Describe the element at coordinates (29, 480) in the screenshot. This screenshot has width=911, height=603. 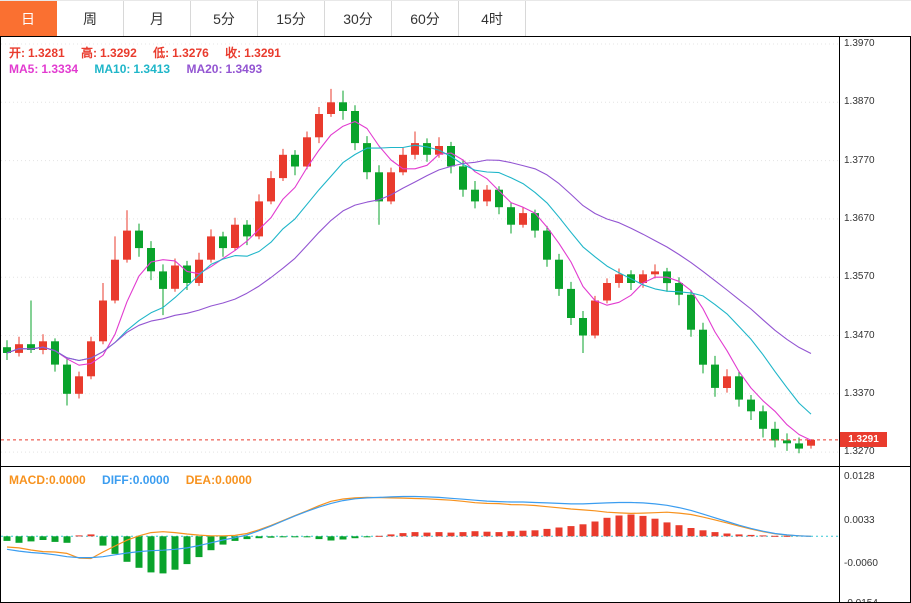
I see `macd-label: MACD:` at that location.